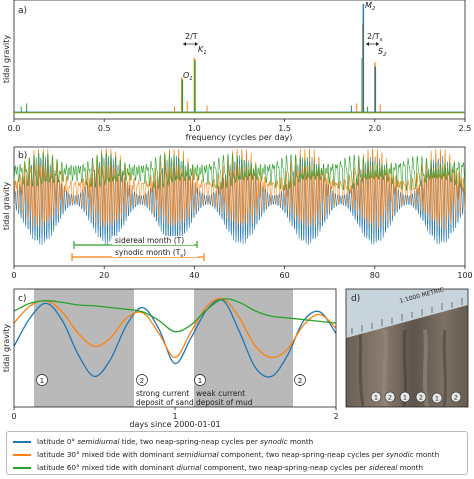  I want to click on peak-s2-label: S2, so click(382, 52).